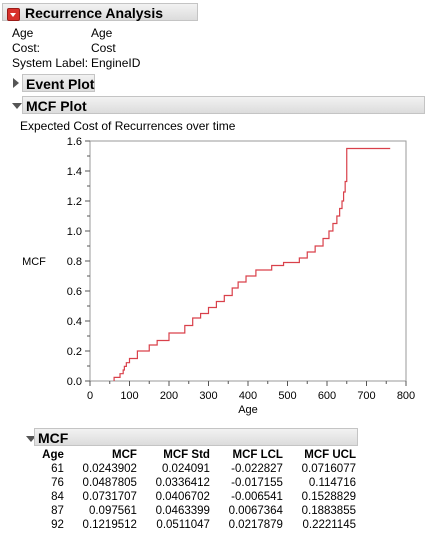  I want to click on cell: 92, so click(57, 525).